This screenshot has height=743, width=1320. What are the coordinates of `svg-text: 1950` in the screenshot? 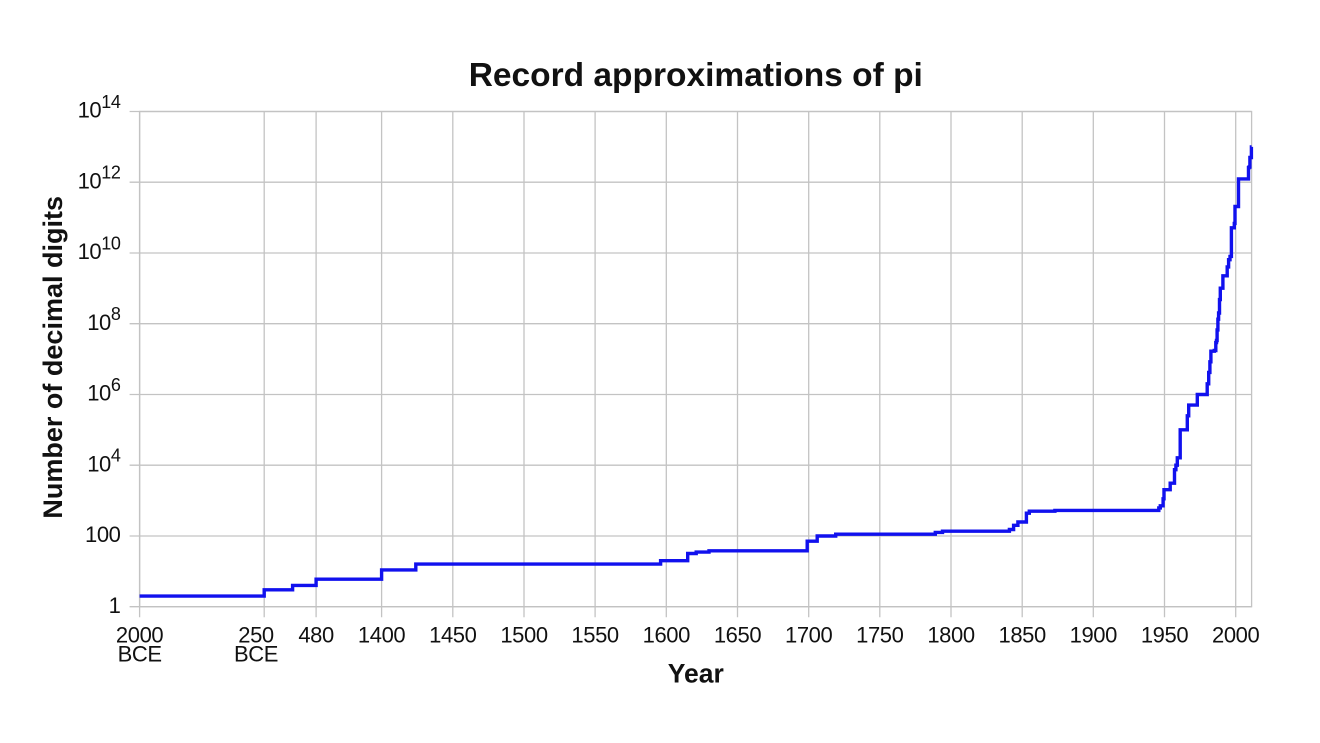 It's located at (1165, 635).